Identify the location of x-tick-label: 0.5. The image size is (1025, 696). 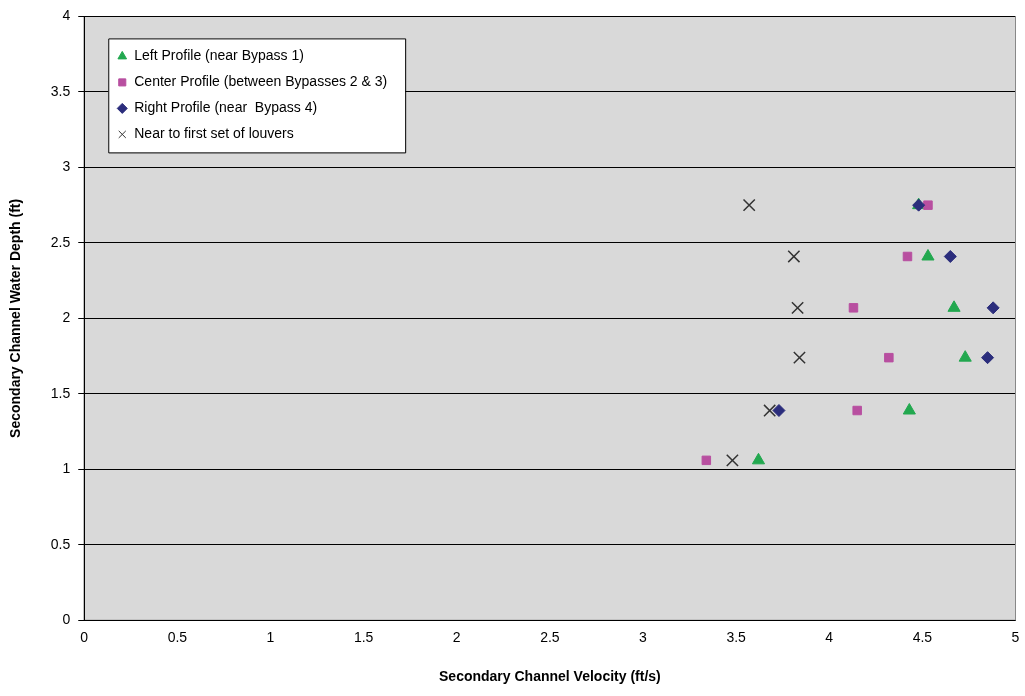
(177, 636).